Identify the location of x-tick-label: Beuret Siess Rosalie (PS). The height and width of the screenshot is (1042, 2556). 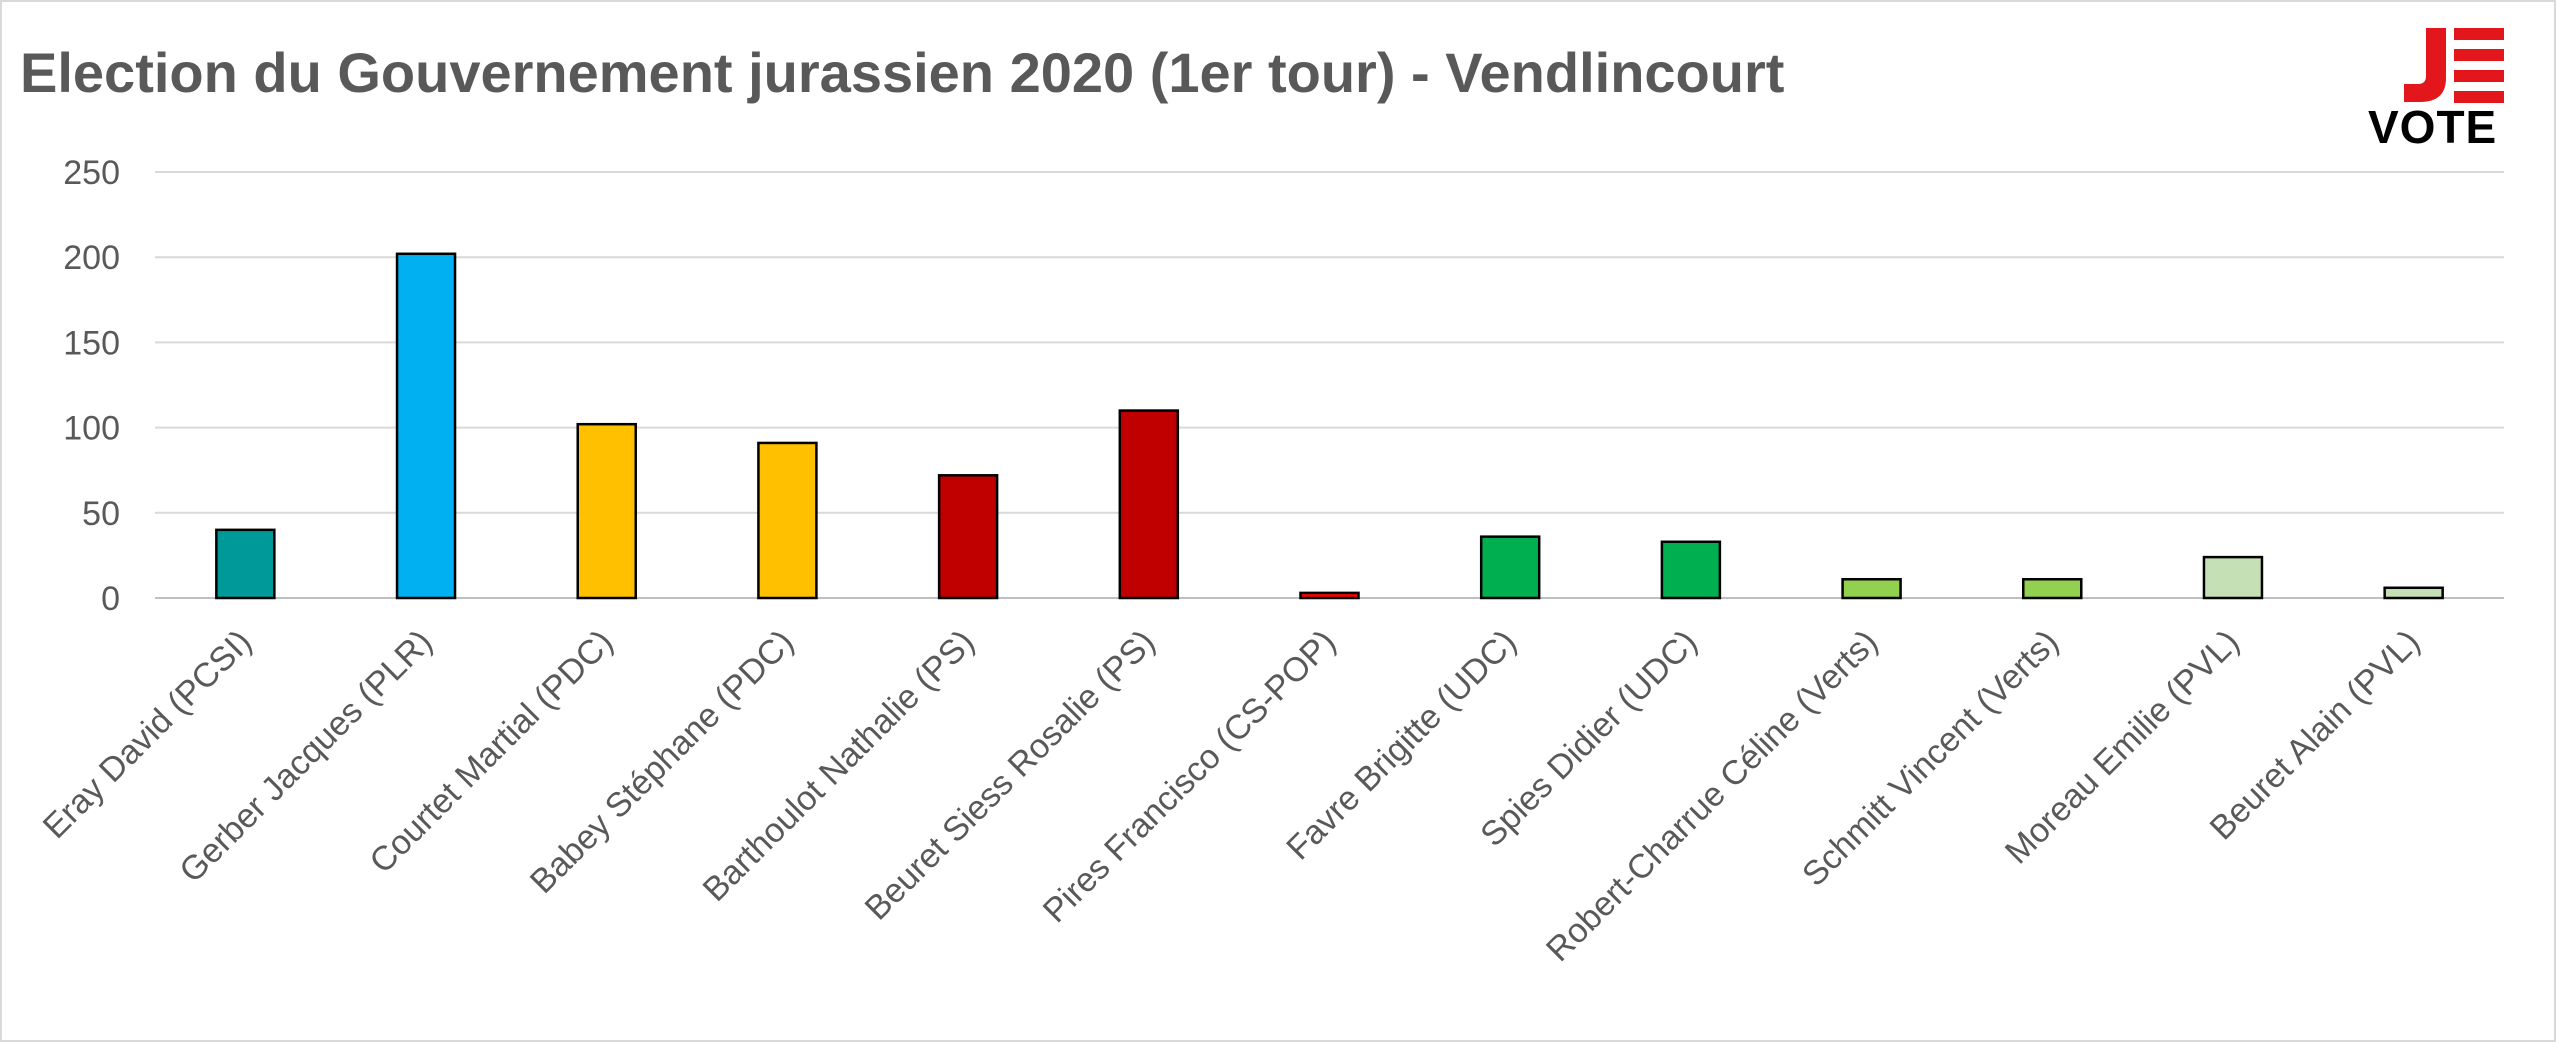
(1010, 775).